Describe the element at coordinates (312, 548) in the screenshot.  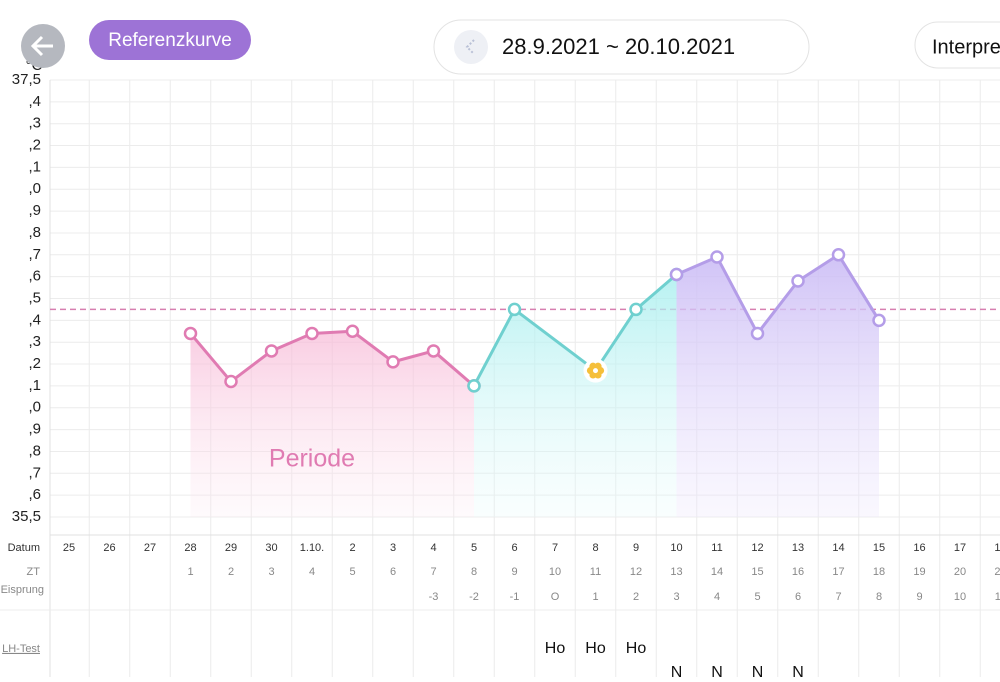
I see `x-tick-label: 1.10.` at that location.